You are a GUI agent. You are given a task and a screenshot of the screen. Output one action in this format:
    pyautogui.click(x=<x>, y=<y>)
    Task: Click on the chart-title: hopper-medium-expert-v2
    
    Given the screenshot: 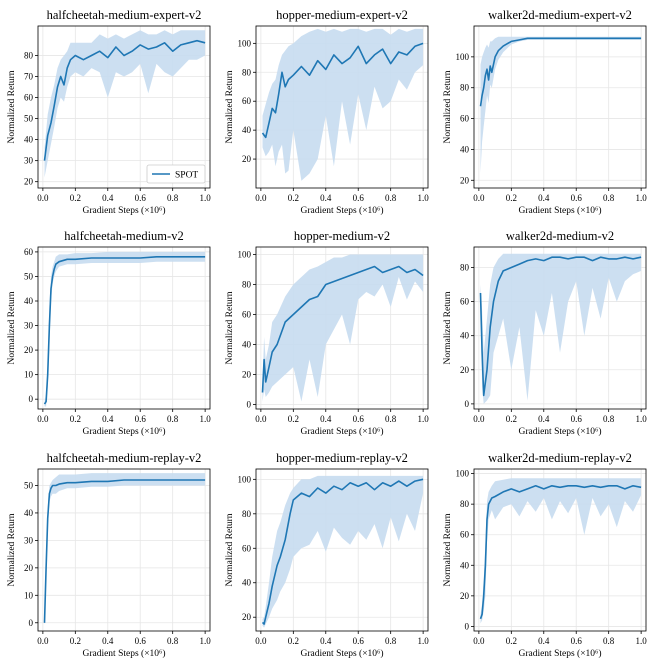 What is the action you would take?
    pyautogui.click(x=342, y=15)
    